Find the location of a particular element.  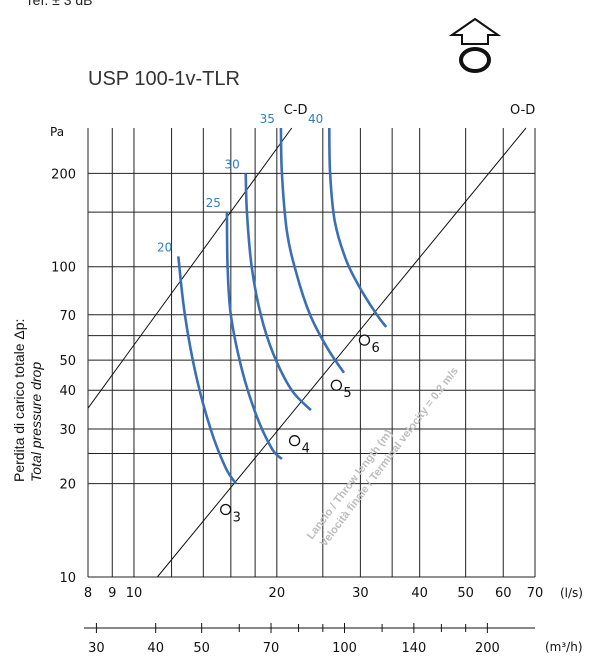

throw-curve-label: 30 is located at coordinates (231, 164).